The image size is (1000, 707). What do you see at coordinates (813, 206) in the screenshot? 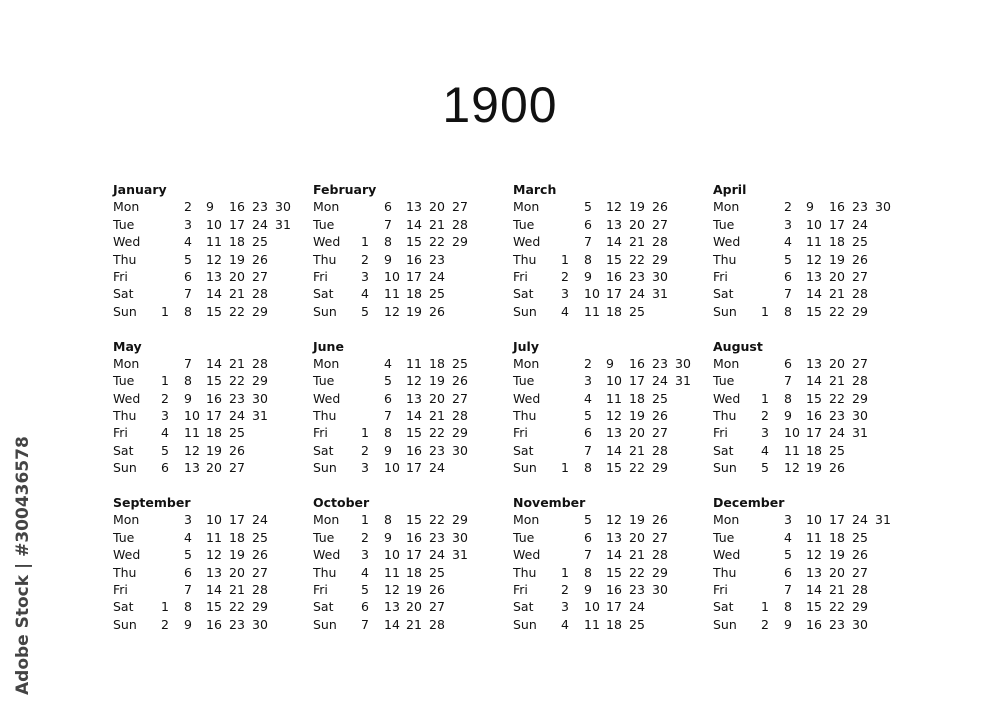
I see `weekday-row: Mon 2 9 16 23 30` at bounding box center [813, 206].